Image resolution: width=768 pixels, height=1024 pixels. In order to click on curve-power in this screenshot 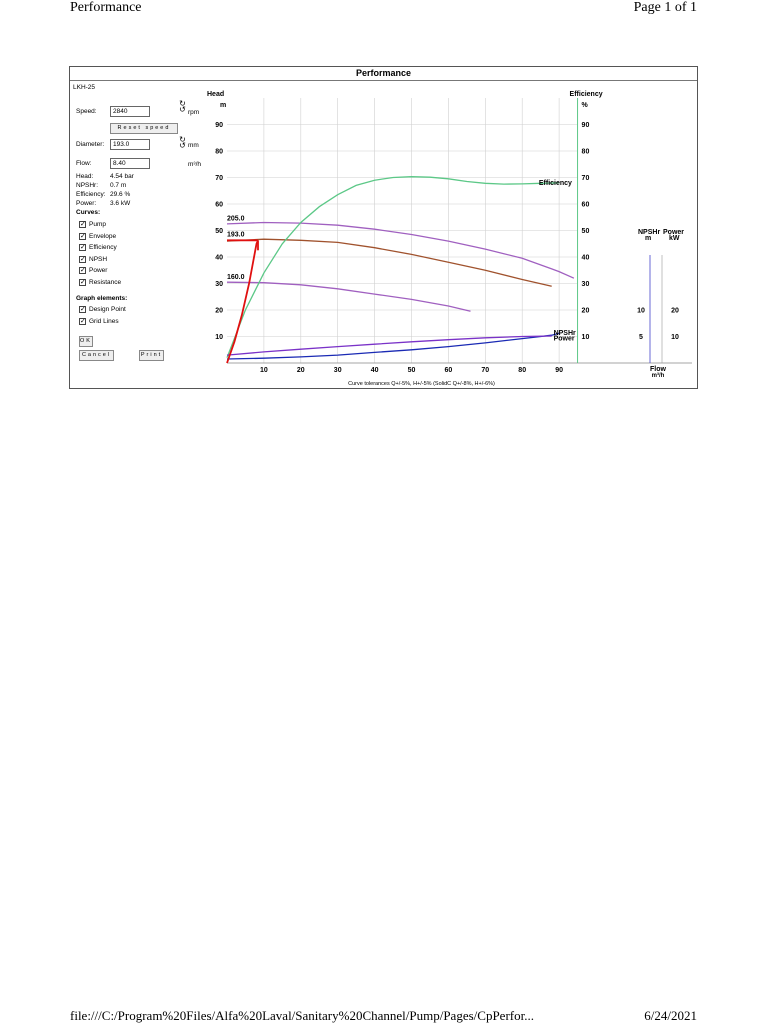, I will do `click(389, 345)`.